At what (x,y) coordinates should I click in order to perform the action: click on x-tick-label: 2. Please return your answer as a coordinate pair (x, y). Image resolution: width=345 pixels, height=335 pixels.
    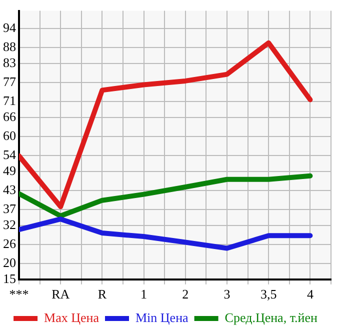
    Looking at the image, I should click on (185, 294).